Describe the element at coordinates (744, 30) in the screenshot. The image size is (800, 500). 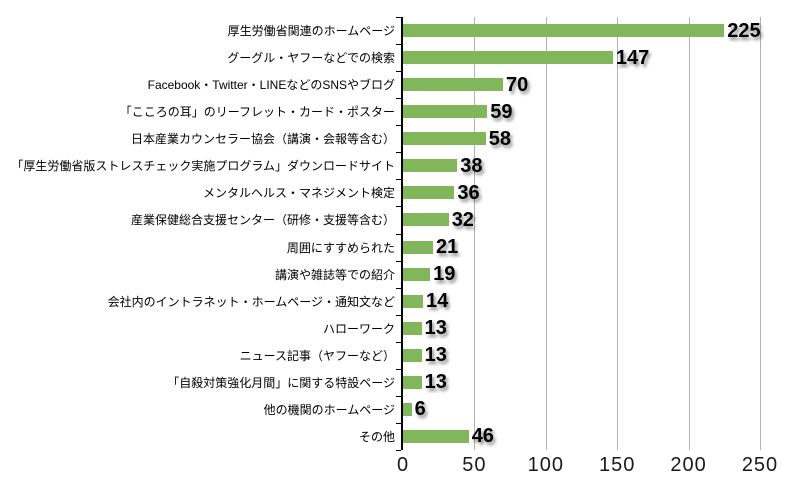
I see `value-label: 225` at that location.